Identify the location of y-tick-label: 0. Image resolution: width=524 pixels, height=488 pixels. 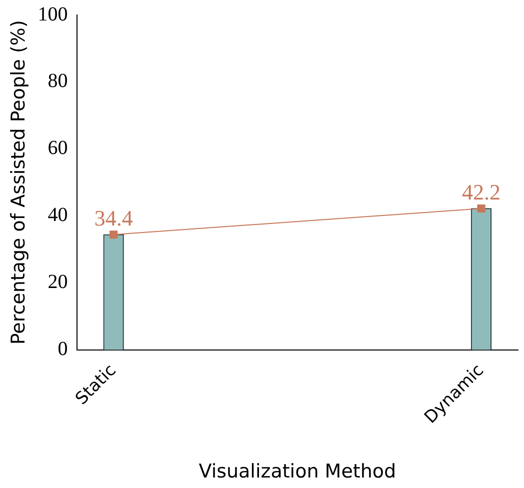
(63, 349).